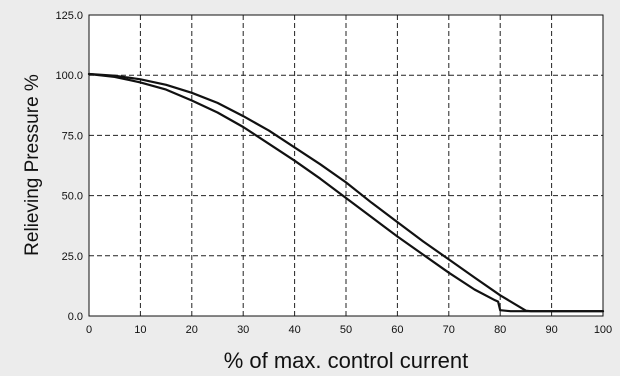 The image size is (620, 376). Describe the element at coordinates (140, 330) in the screenshot. I see `x-tick-label: 10` at that location.